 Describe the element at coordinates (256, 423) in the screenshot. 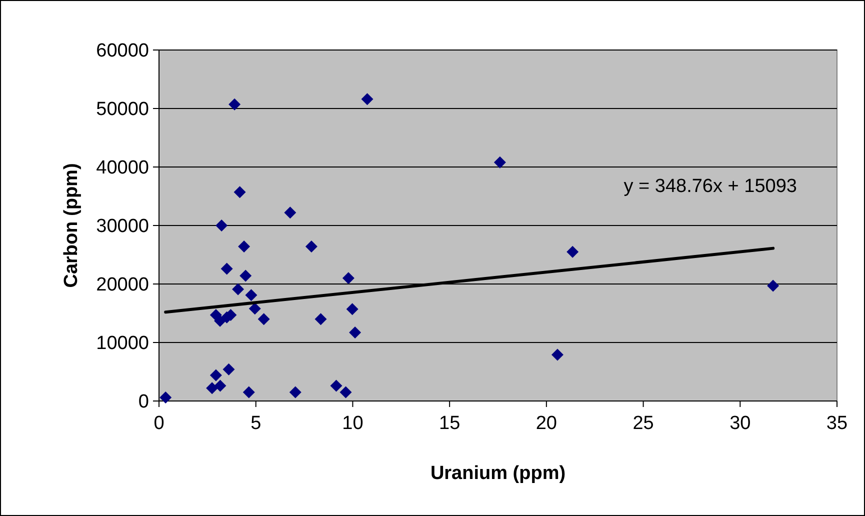

I see `x-tick-label: 5` at that location.